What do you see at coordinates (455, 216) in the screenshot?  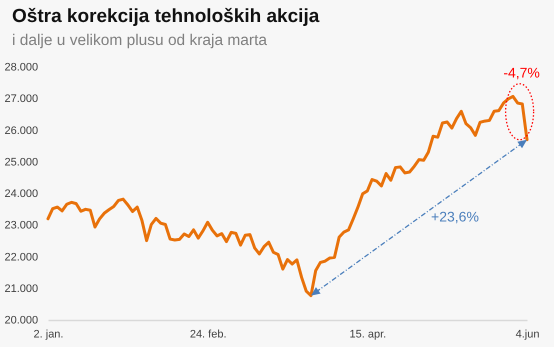 I see `annotation: +23,6%` at bounding box center [455, 216].